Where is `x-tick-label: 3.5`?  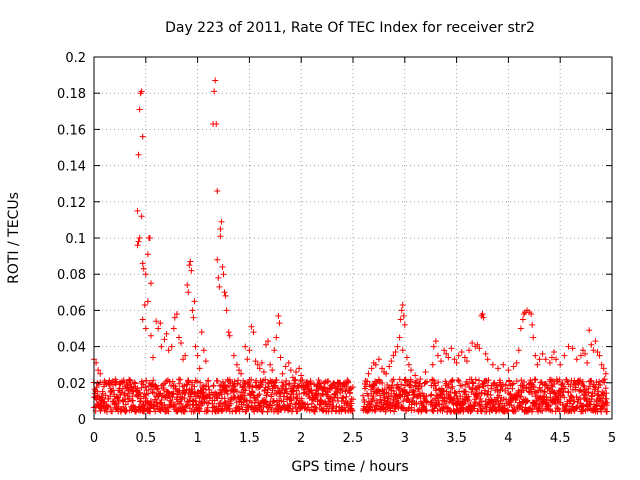
x-tick-label: 3.5 is located at coordinates (456, 438).